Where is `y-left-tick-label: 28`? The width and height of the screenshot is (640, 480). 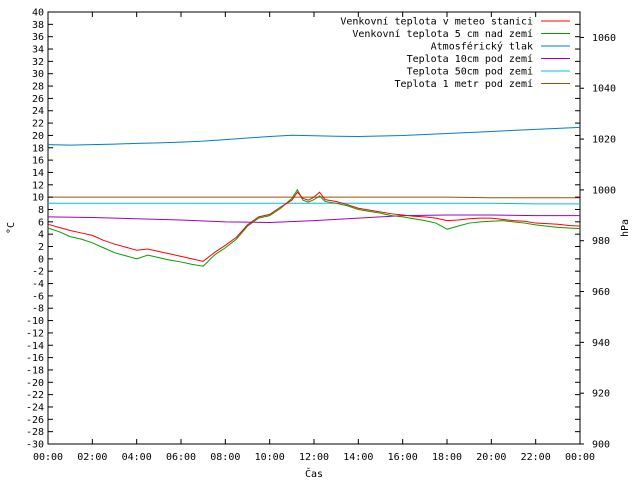
y-left-tick-label: 28 is located at coordinates (38, 87).